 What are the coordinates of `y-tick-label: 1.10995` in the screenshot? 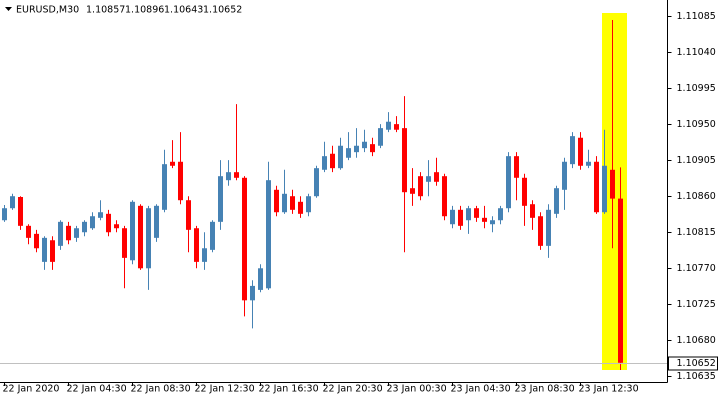 It's located at (696, 88).